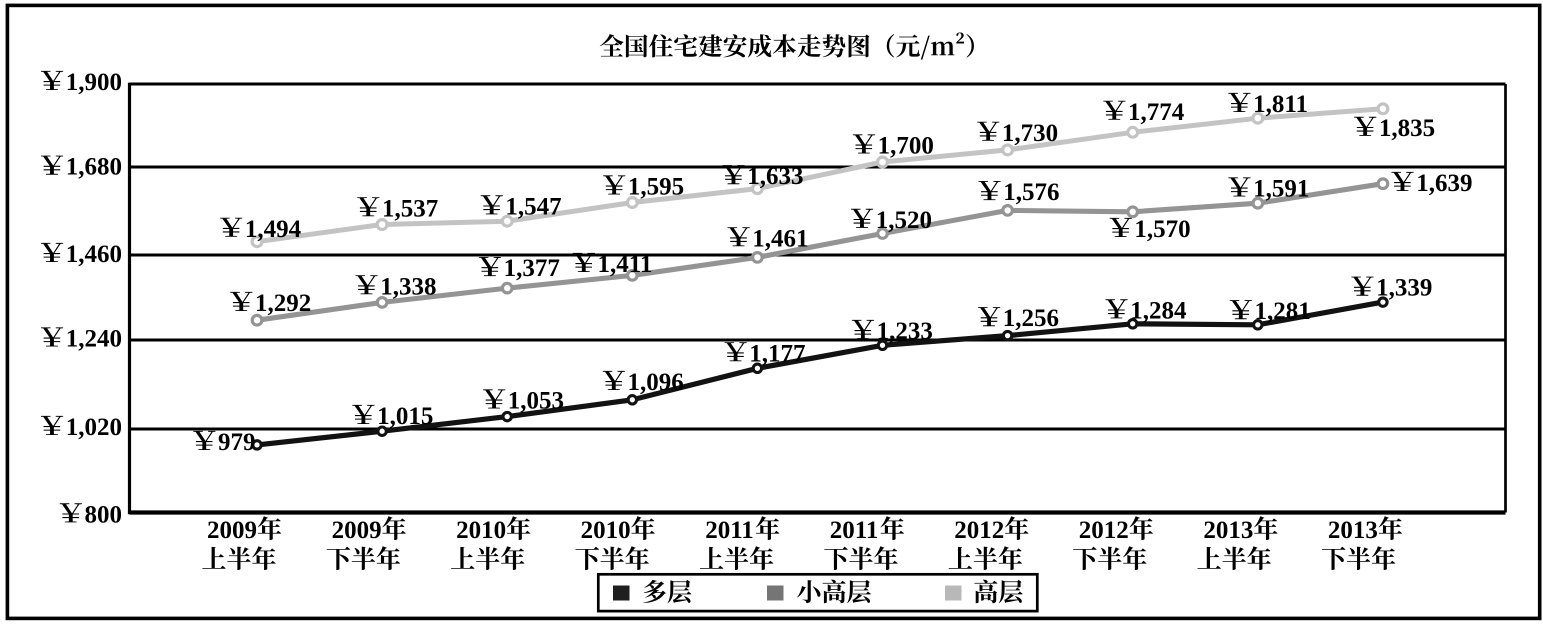 The image size is (1543, 626). What do you see at coordinates (1162, 229) in the screenshot?
I see `svg-text: 1,570` at bounding box center [1162, 229].